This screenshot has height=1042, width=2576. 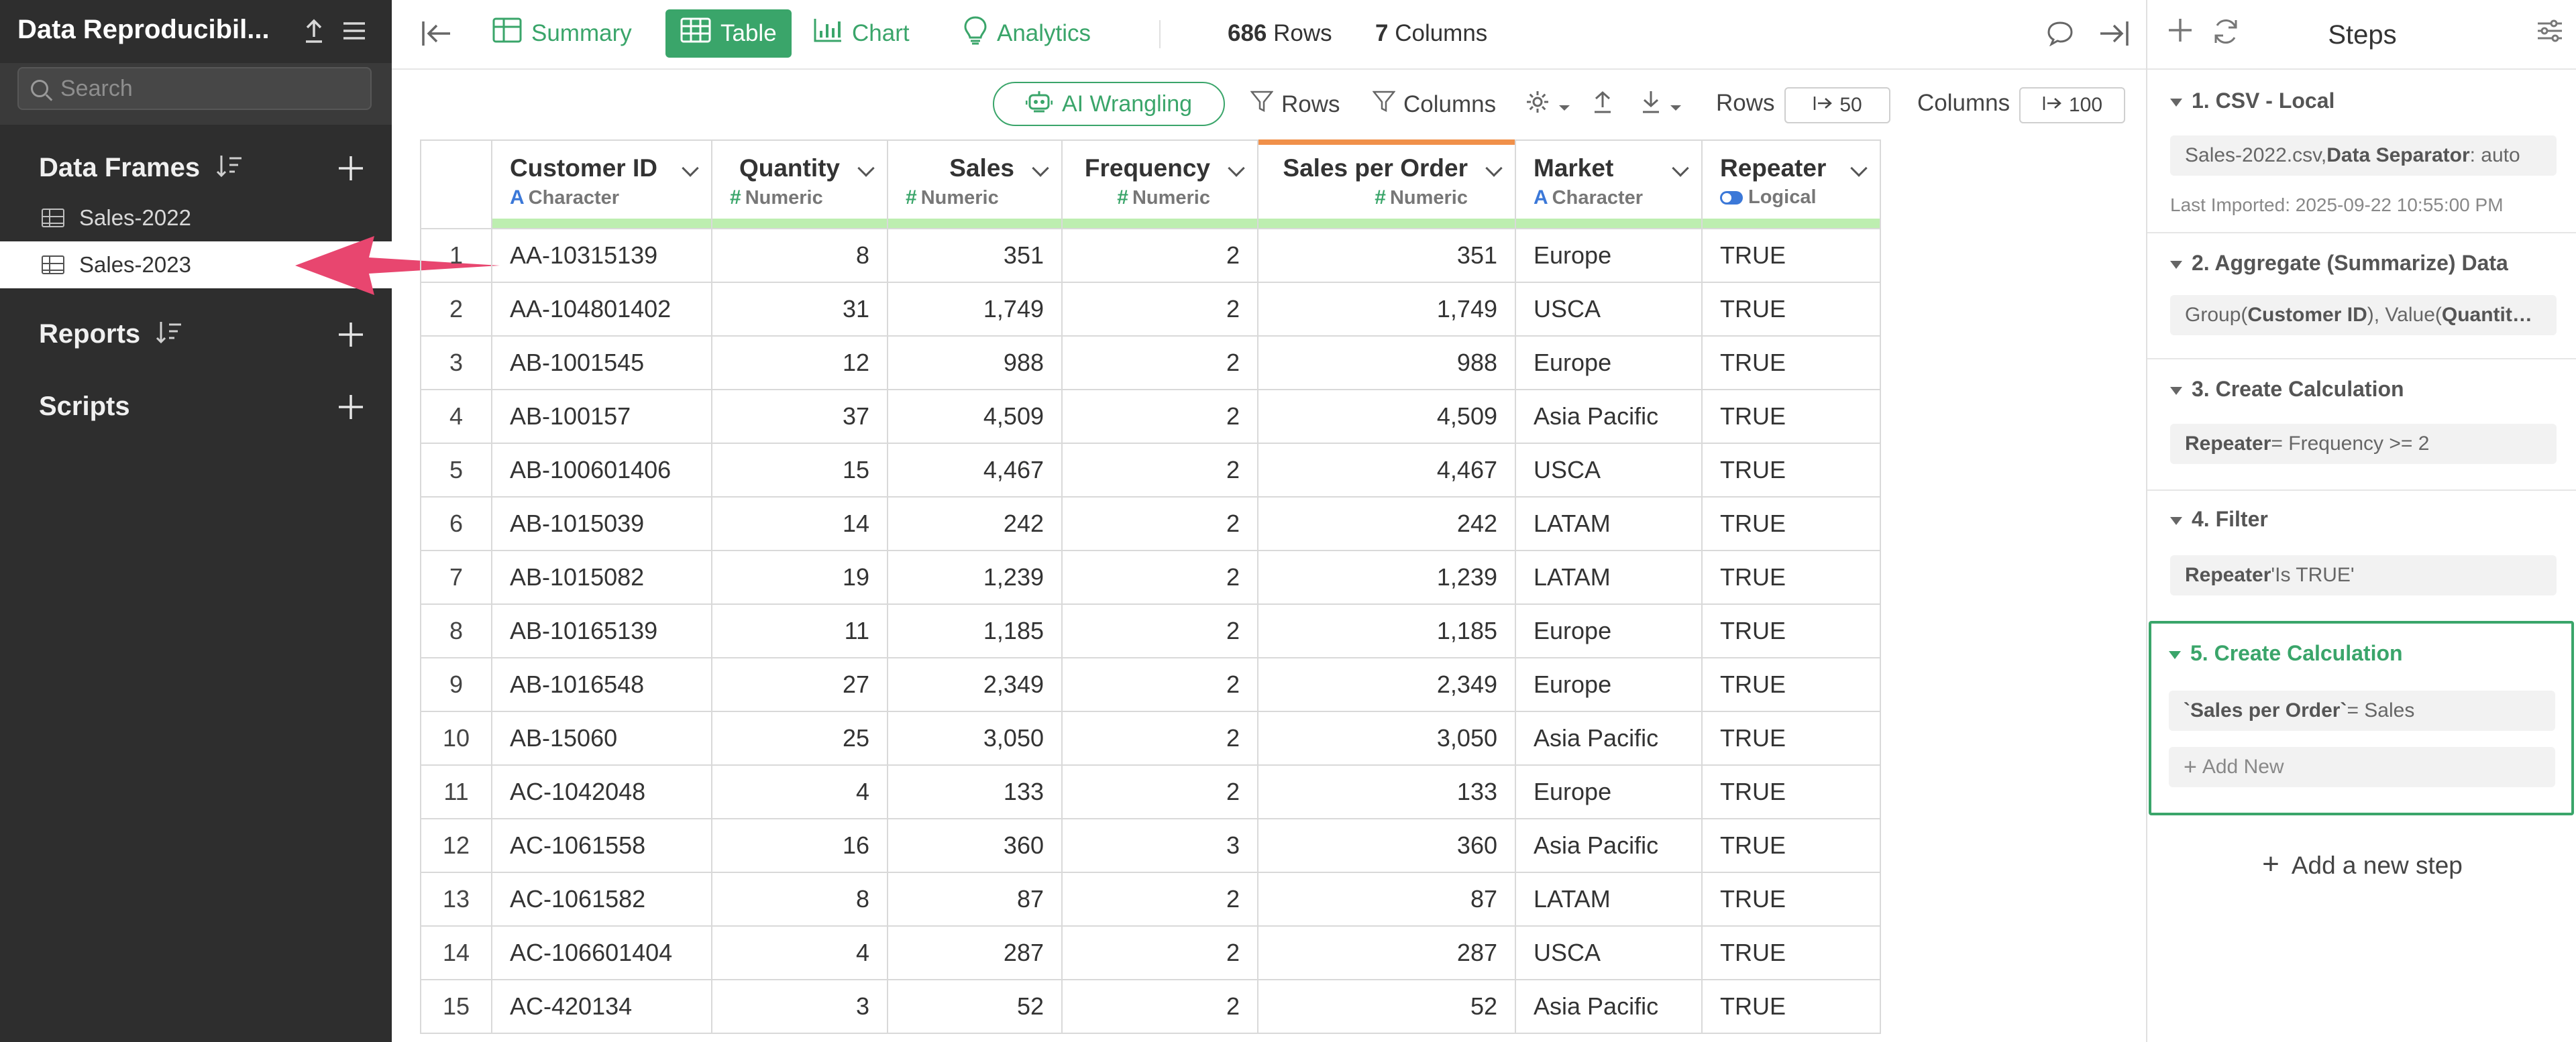 I want to click on table-cell: 27, so click(x=799, y=684).